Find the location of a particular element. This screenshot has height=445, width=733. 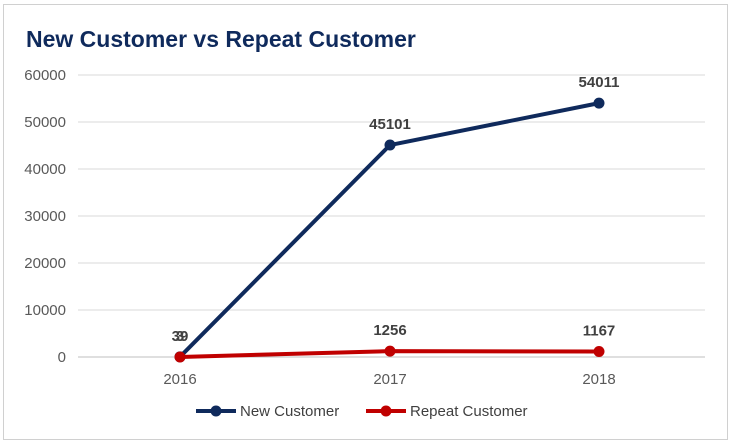

y-tick-label: 10000 is located at coordinates (45, 310).